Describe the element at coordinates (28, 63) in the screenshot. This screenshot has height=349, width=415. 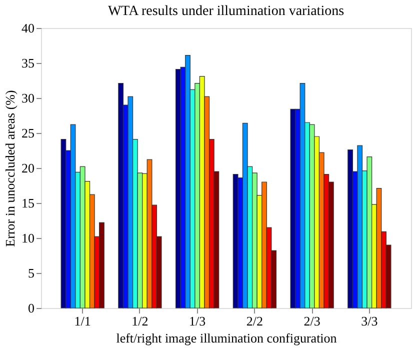
I see `y-tick-label: 35` at that location.